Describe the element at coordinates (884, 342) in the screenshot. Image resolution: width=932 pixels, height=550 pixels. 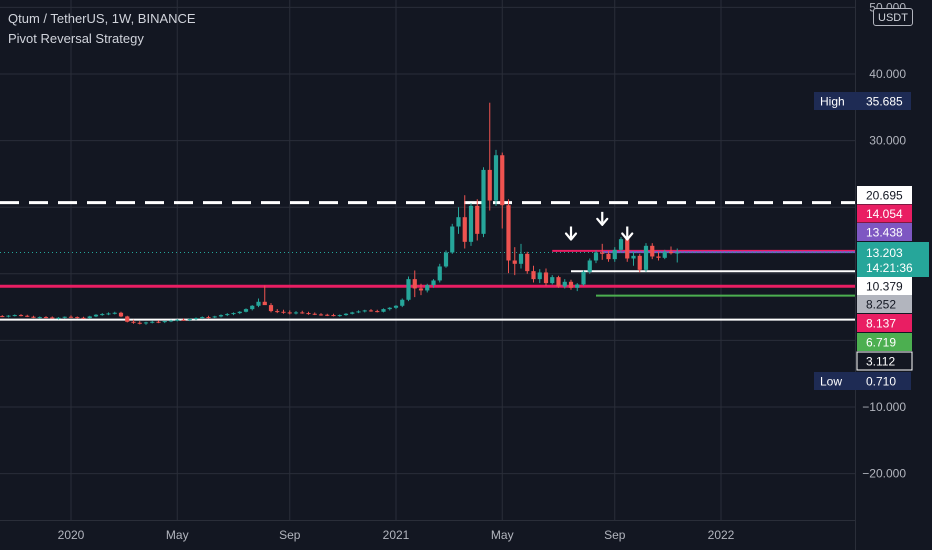
I see `label-6719: 6.719` at that location.